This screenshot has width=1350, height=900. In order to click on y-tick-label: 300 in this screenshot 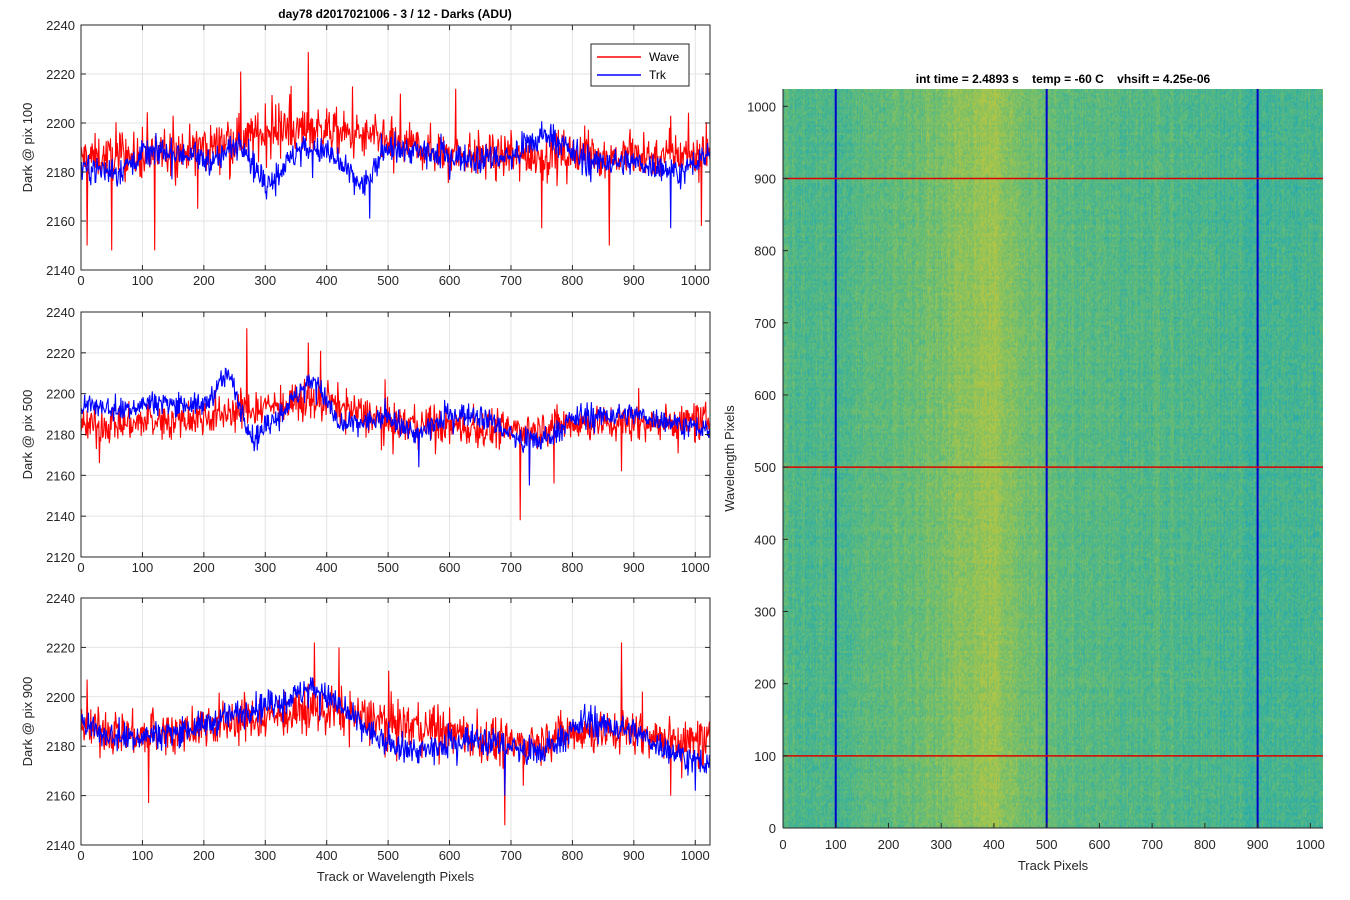, I will do `click(765, 611)`.